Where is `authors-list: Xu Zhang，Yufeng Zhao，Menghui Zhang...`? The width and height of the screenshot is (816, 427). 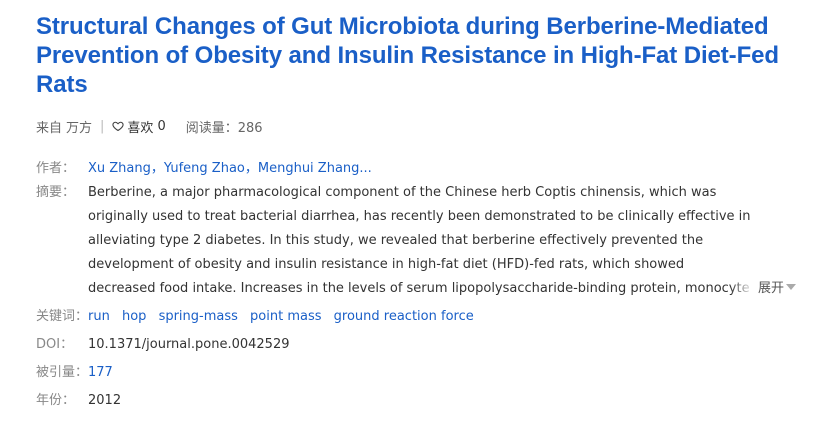
authors-list: Xu Zhang，Yufeng Zhao，Menghui Zhang... is located at coordinates (442, 169).